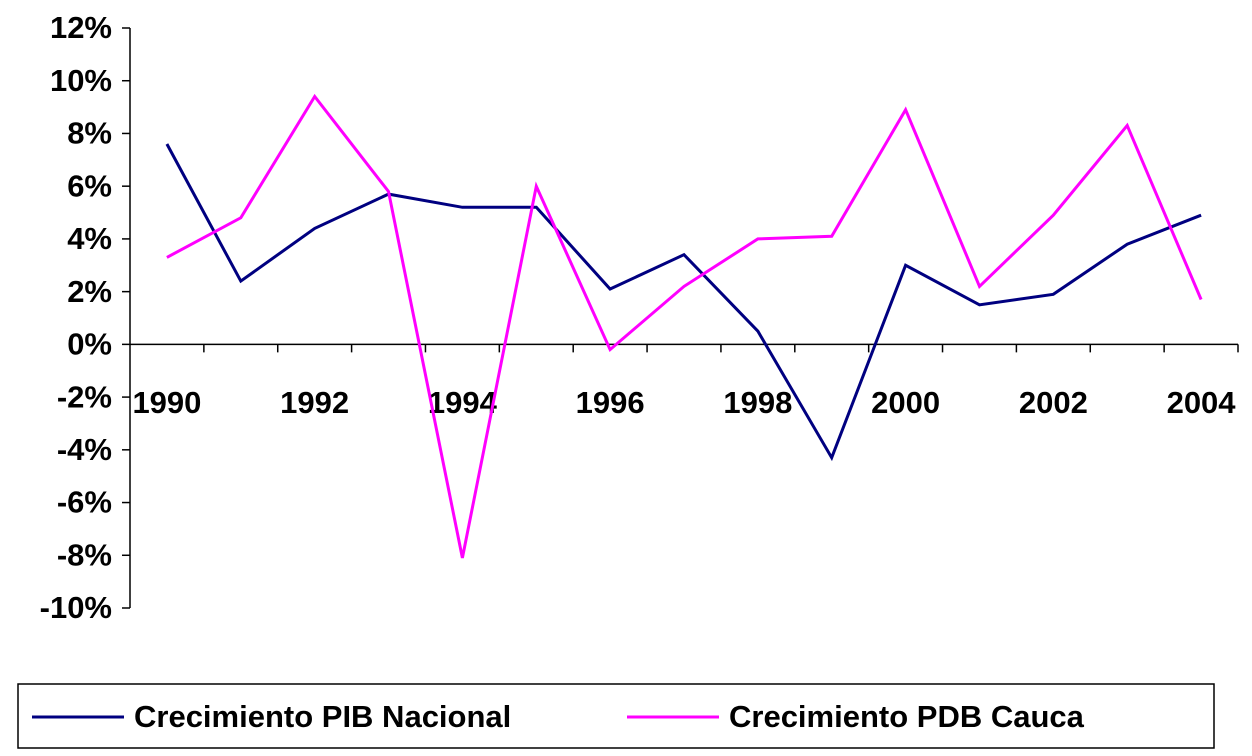  I want to click on x-tick-label: 1996, so click(610, 402).